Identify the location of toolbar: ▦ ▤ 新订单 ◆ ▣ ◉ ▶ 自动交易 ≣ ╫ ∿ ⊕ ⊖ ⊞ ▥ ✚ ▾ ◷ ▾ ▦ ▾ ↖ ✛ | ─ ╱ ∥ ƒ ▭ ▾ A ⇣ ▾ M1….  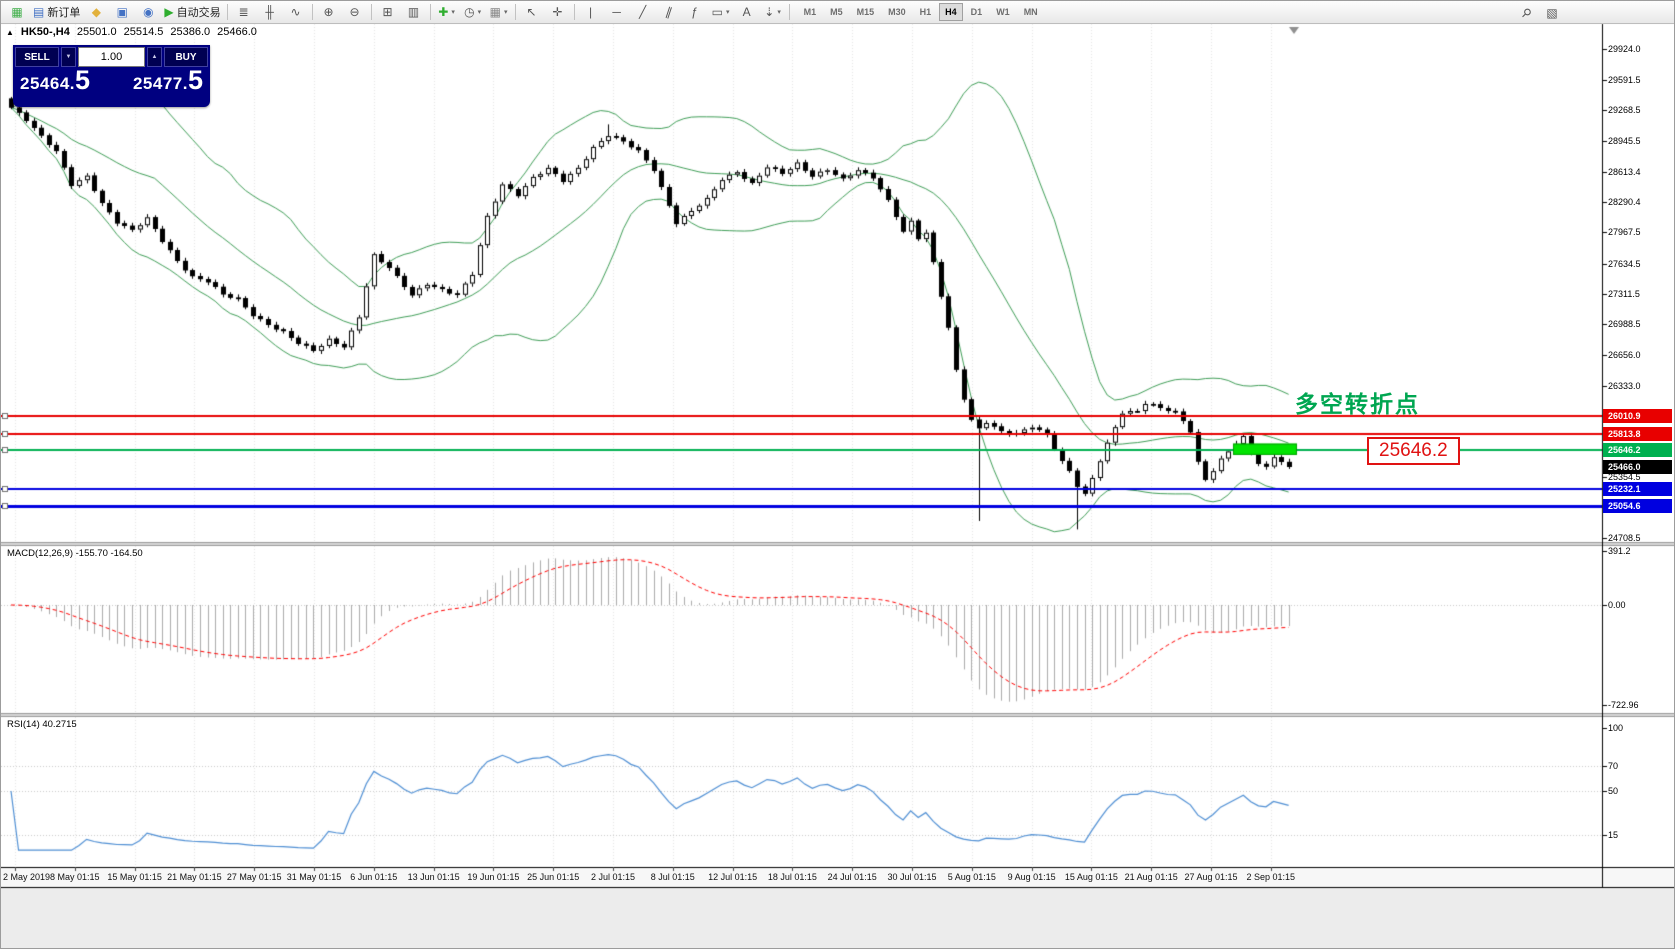
(837, 12).